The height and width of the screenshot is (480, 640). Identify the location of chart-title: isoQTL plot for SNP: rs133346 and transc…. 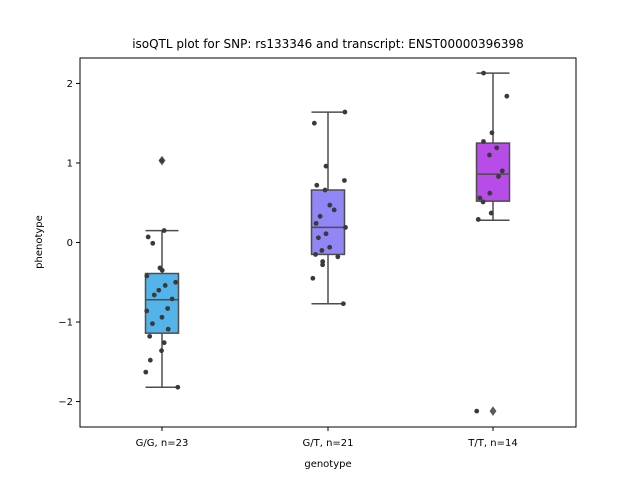
(328, 44).